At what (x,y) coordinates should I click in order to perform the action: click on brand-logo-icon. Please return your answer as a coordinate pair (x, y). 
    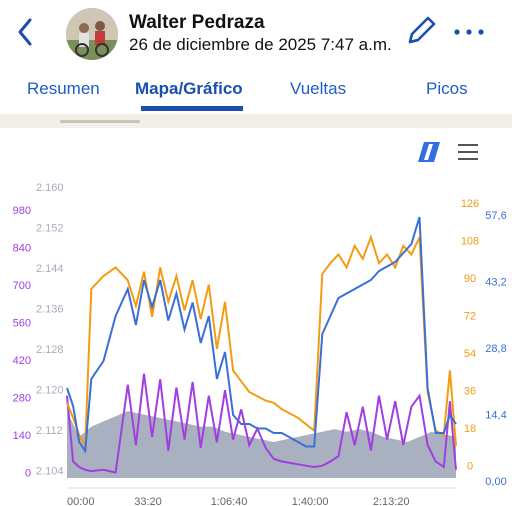
    Looking at the image, I should click on (428, 152).